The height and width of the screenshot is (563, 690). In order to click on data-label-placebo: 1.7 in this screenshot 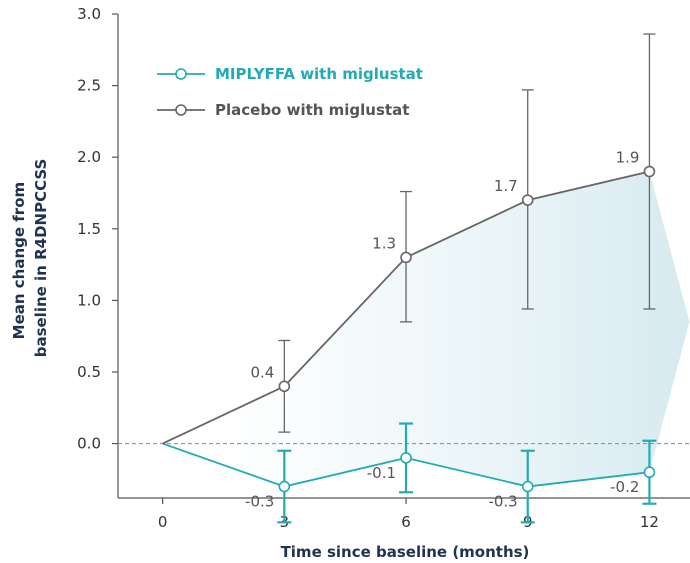, I will do `click(506, 186)`.